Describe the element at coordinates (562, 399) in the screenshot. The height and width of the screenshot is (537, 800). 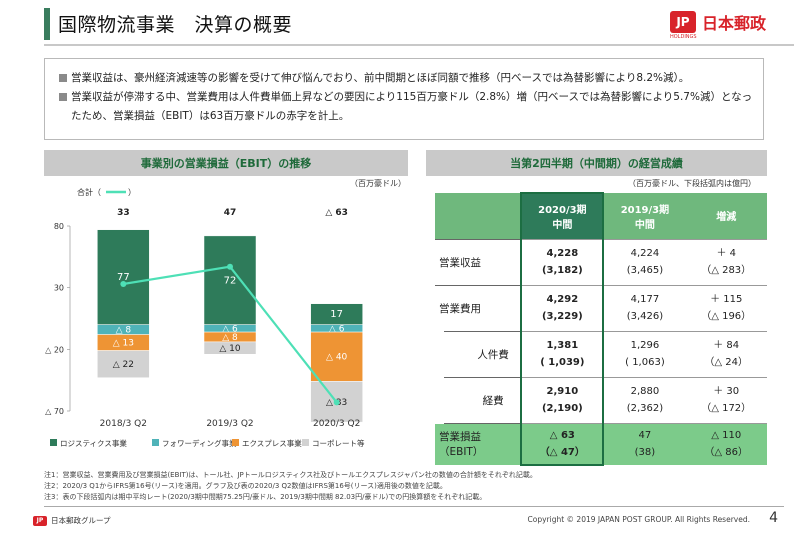
I see `current-period-cell: 2,910 (2,190)` at that location.